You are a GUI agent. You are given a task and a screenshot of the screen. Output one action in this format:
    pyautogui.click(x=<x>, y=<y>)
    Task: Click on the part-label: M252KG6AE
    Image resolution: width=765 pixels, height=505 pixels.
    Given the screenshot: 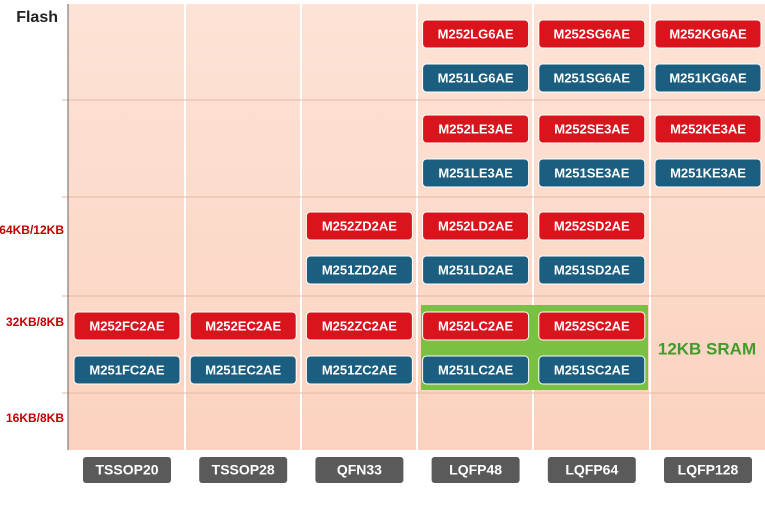 What is the action you would take?
    pyautogui.click(x=708, y=33)
    